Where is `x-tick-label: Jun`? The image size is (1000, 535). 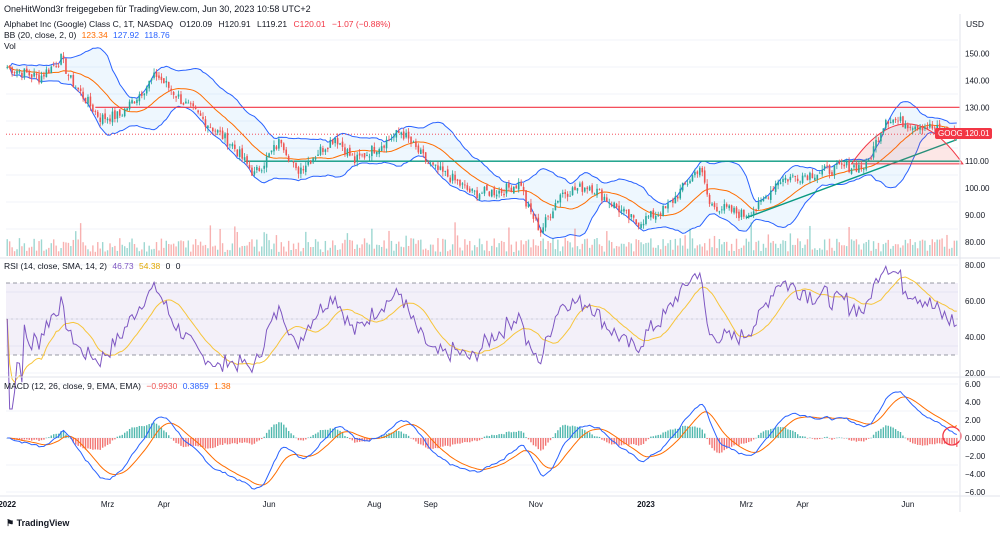
x-tick-label: Jun is located at coordinates (907, 504).